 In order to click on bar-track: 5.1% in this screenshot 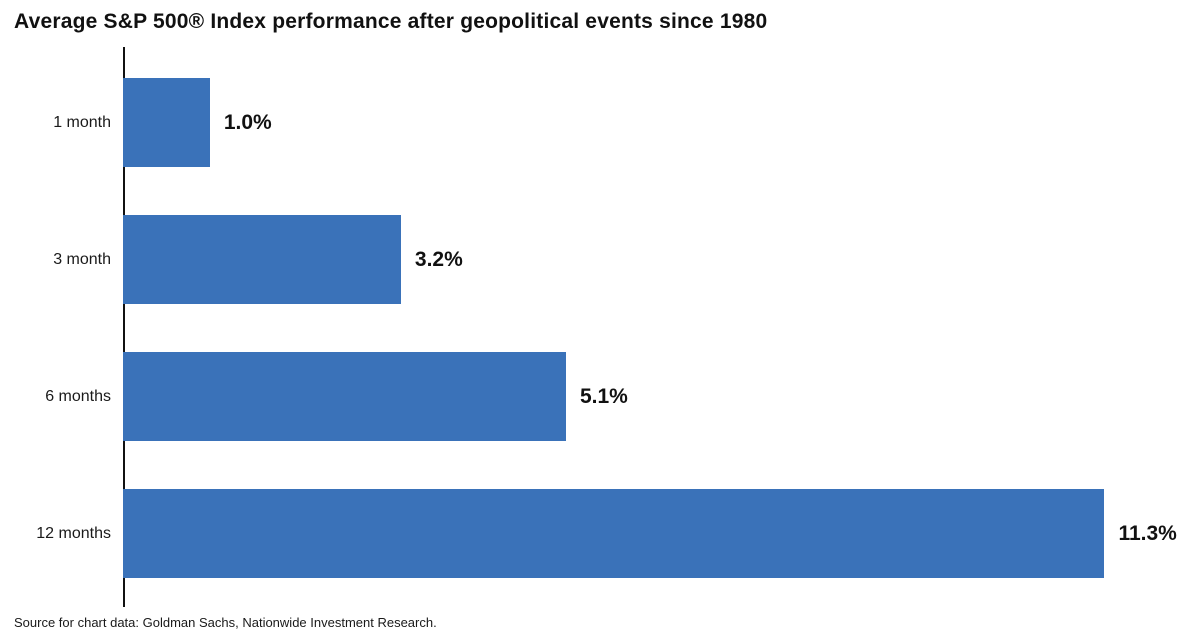, I will do `click(661, 396)`.